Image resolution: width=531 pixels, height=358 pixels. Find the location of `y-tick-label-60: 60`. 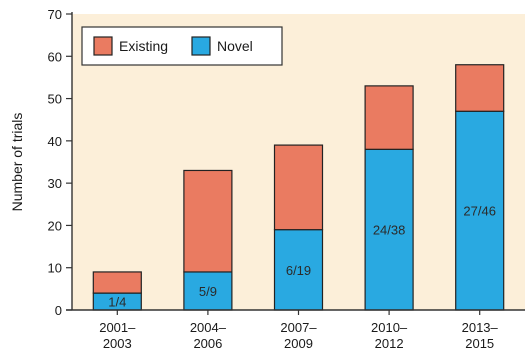

y-tick-label-60: 60 is located at coordinates (55, 56).